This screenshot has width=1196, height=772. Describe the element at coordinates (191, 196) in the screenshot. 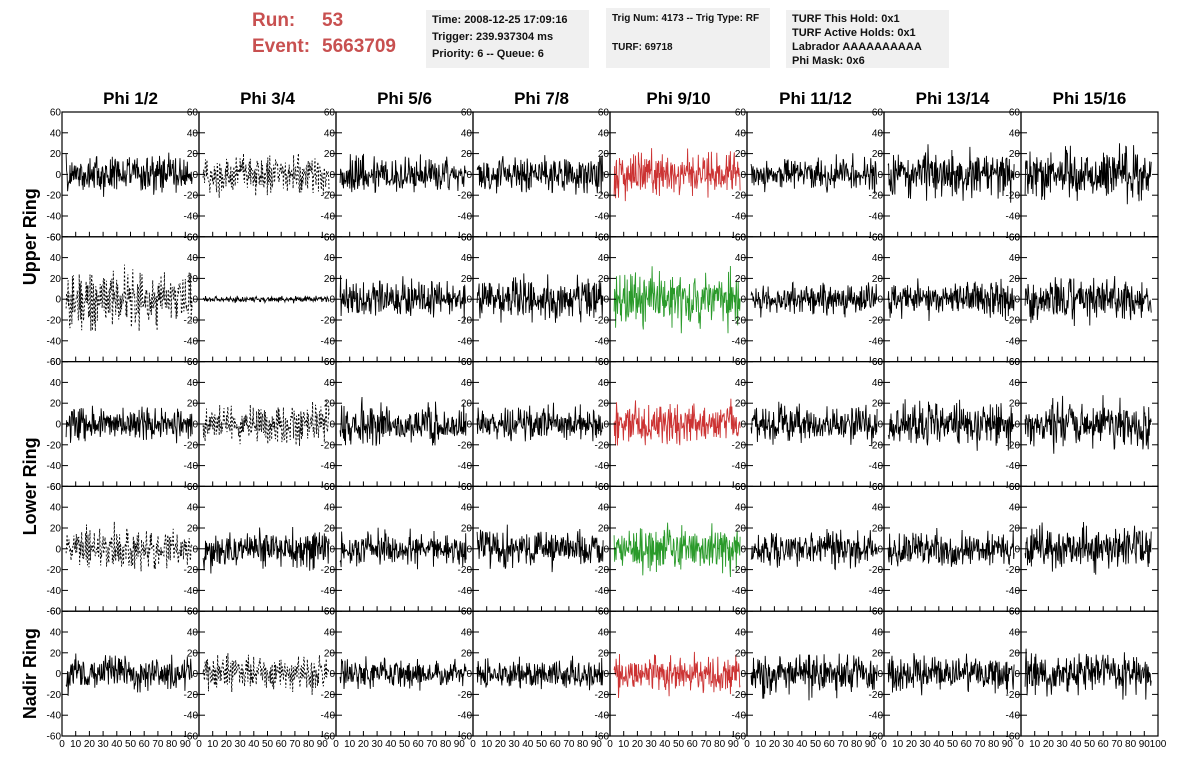

I see `ytick-label-r1-c2-2: -20` at that location.